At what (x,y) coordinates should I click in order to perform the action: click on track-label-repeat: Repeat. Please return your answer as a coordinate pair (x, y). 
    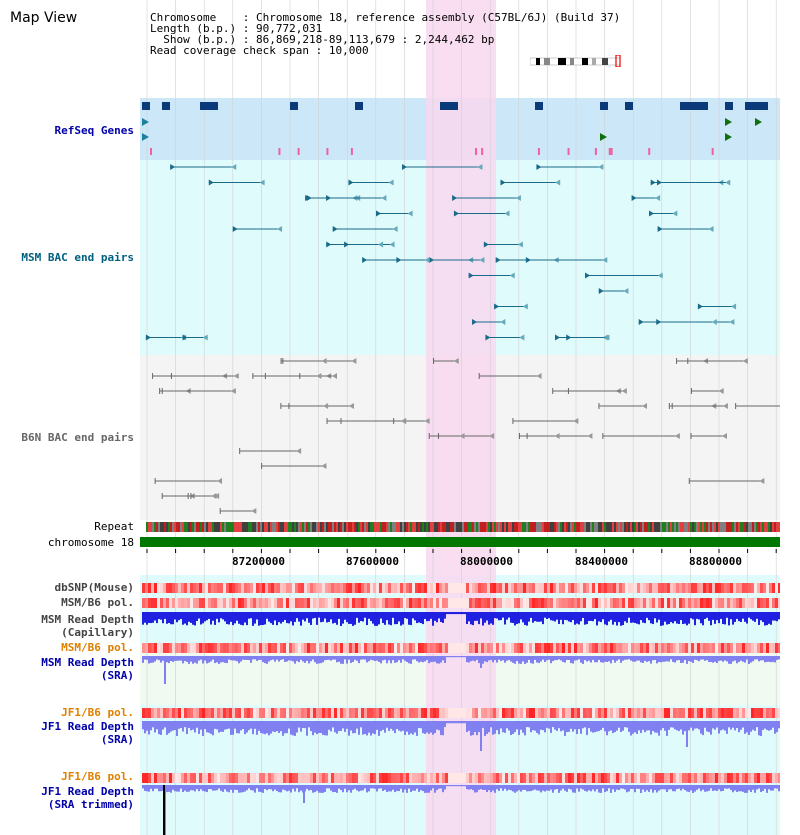
    Looking at the image, I should click on (114, 526).